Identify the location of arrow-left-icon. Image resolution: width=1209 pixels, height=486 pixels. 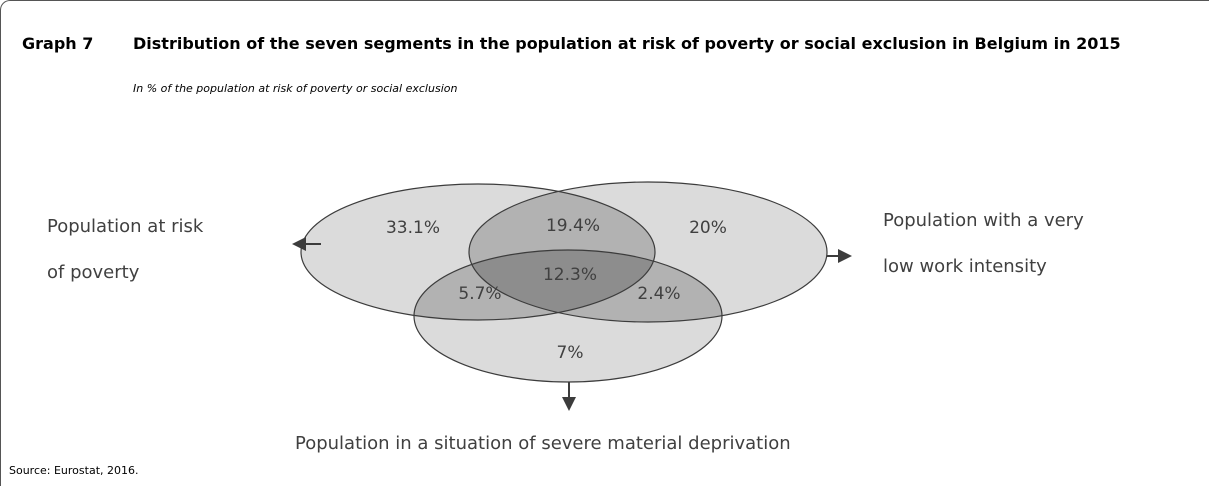
(306, 244).